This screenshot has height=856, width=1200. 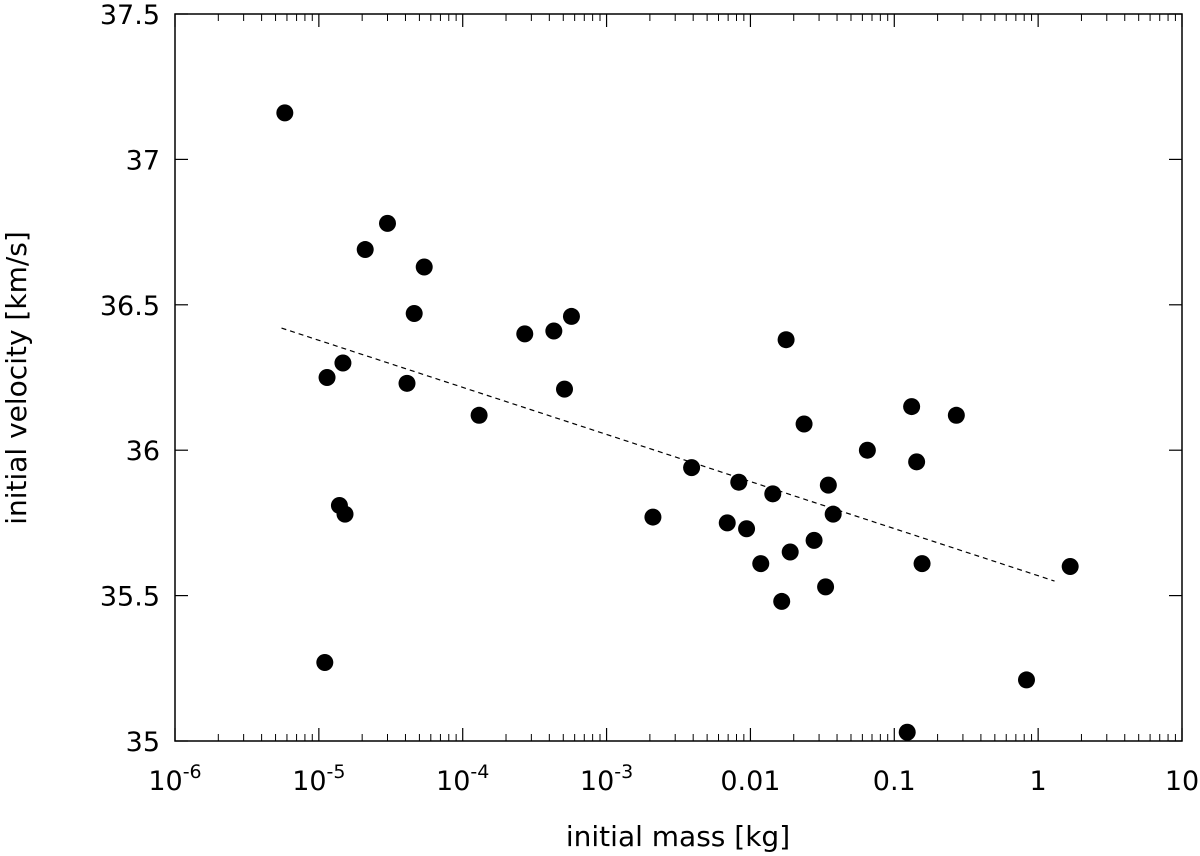 I want to click on y-tick-label: 36.5, so click(x=130, y=306).